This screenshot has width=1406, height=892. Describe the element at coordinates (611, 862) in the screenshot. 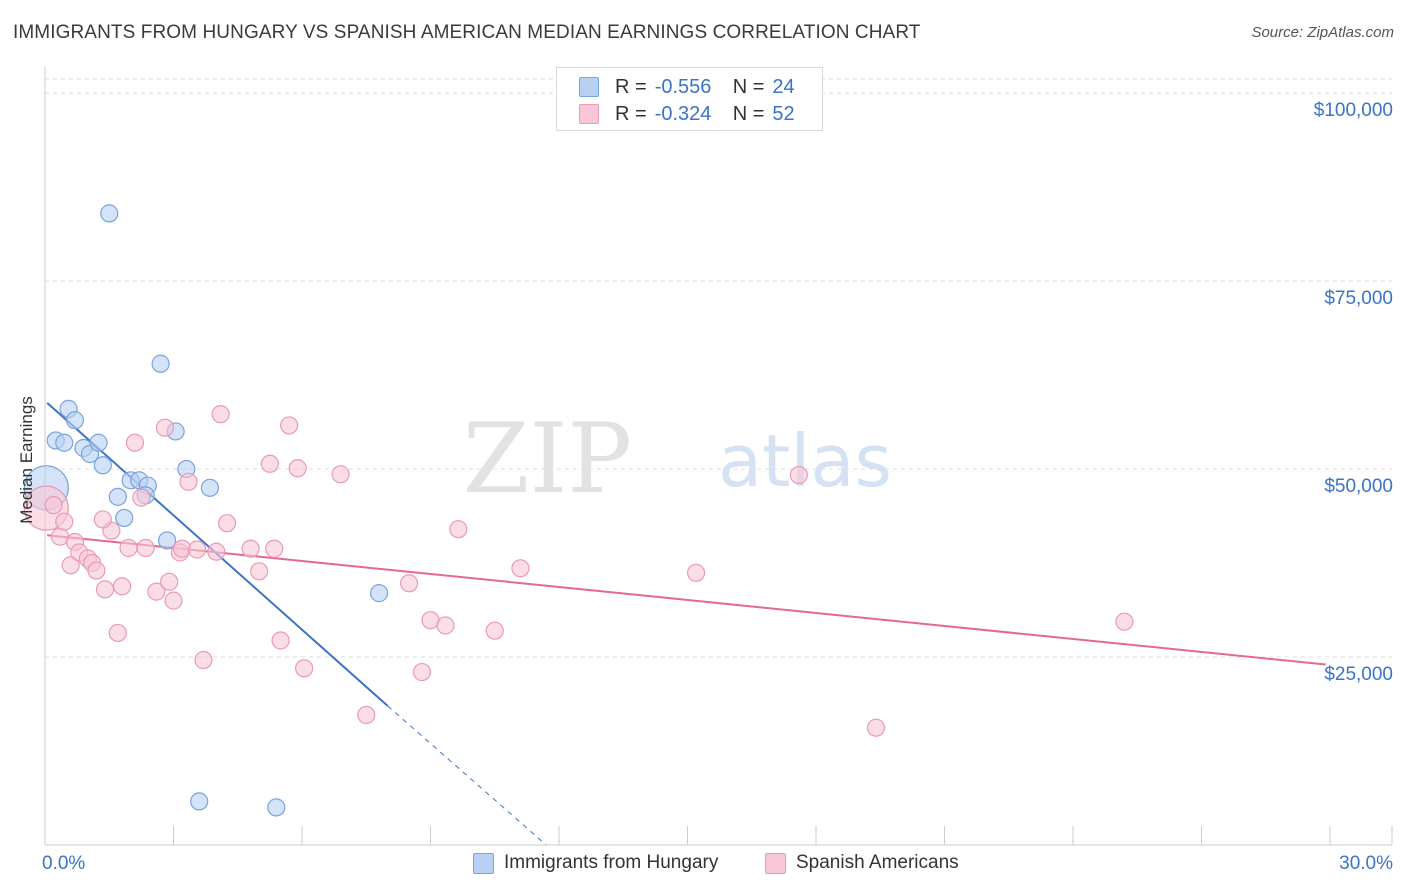

I see `series-label-hungary: Immigrants from Hungary` at that location.